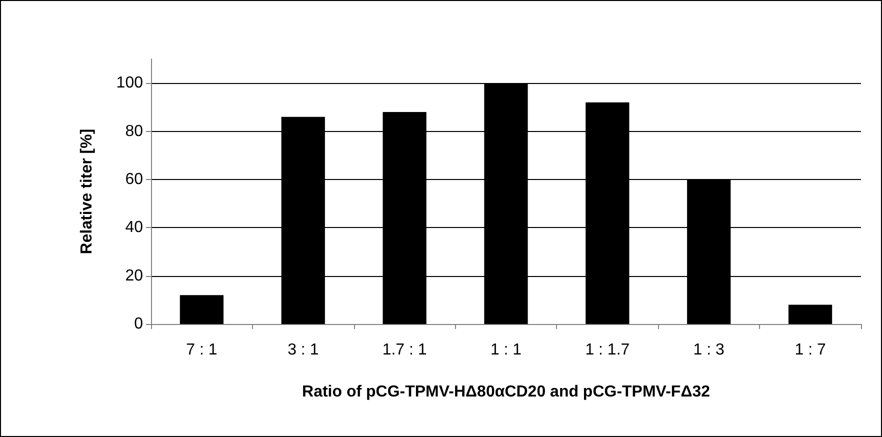  Describe the element at coordinates (134, 131) in the screenshot. I see `y-tick-label: 80` at that location.